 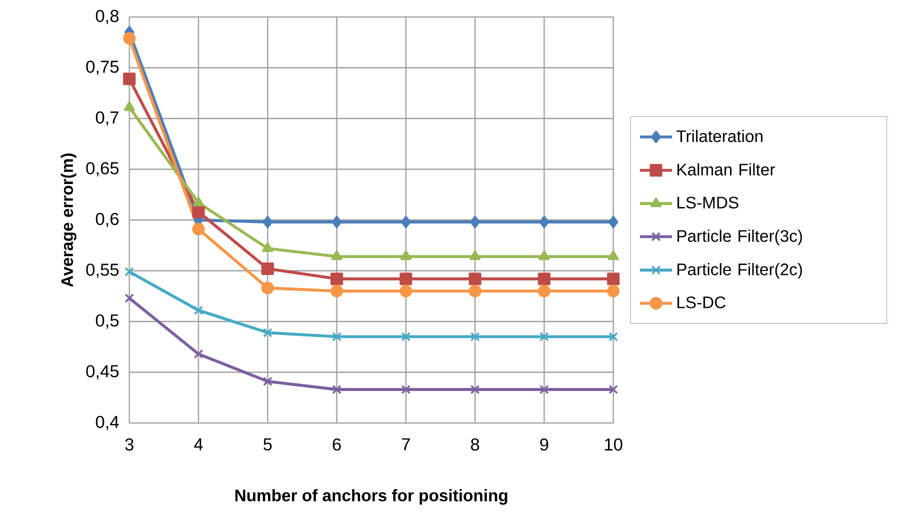 I want to click on y-tick-label: 0,5, so click(x=107, y=321).